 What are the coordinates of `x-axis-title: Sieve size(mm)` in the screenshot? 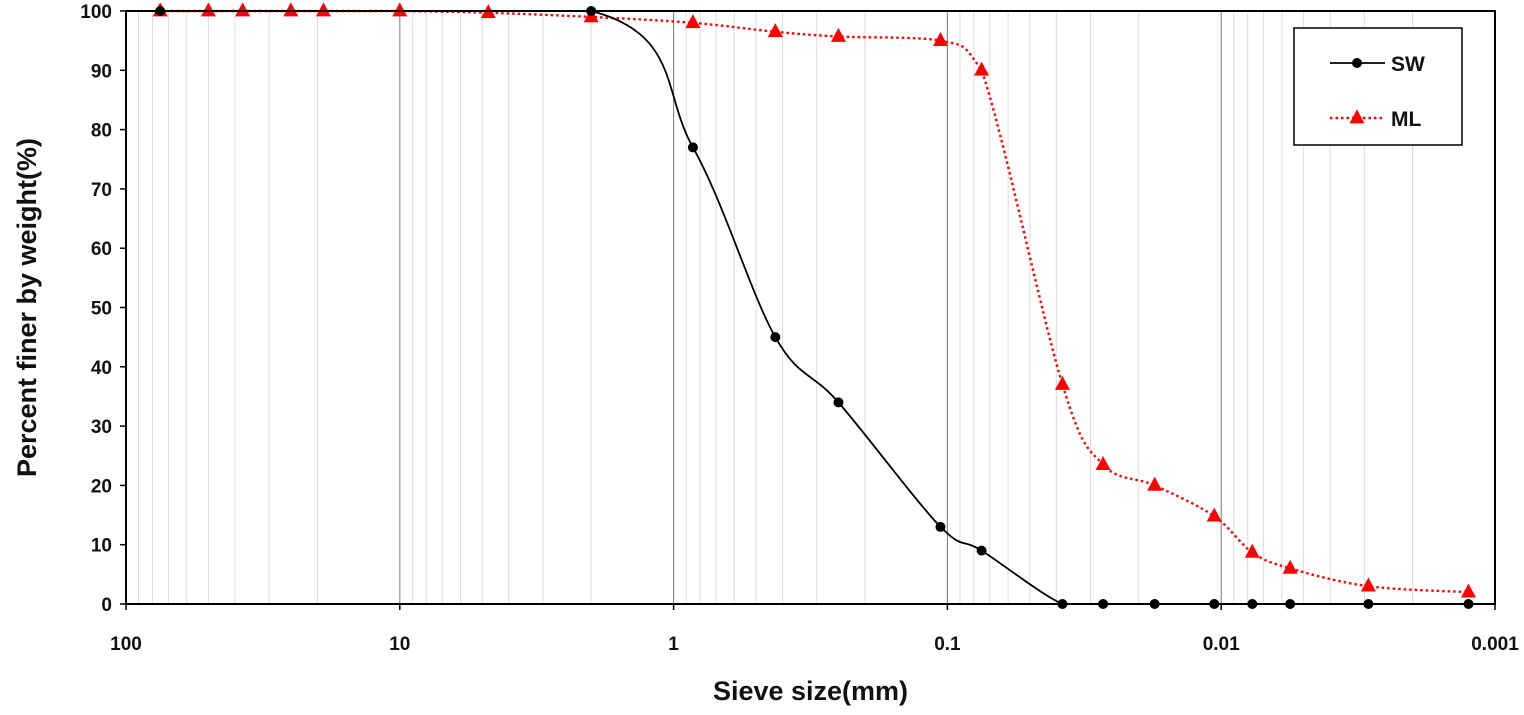 It's located at (810, 691).